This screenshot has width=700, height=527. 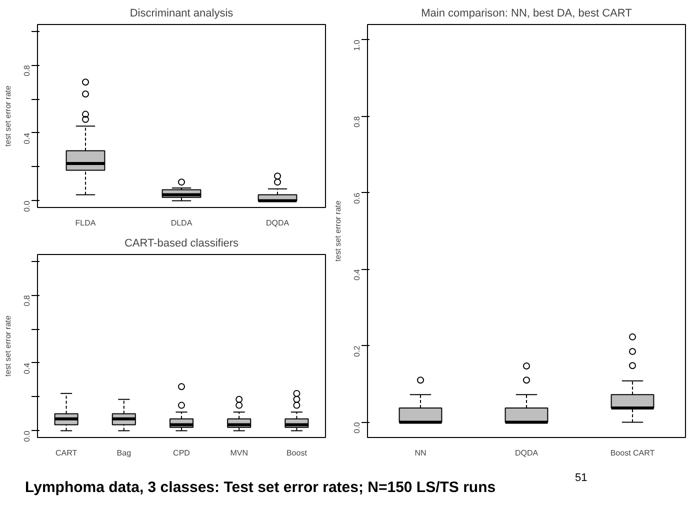 I want to click on y-tick-label: 0.2, so click(x=357, y=351).